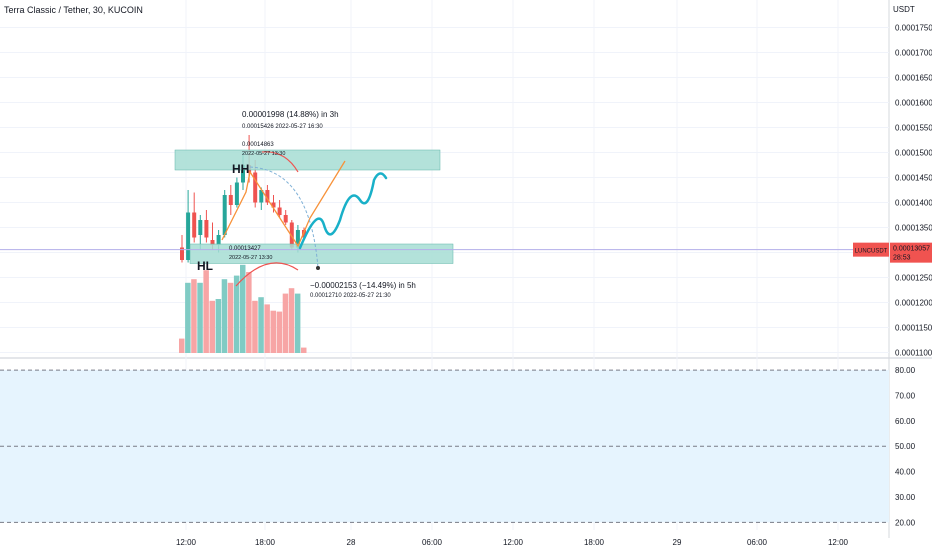 The image size is (932, 550). I want to click on rsi-tick-label: 70.00, so click(905, 395).